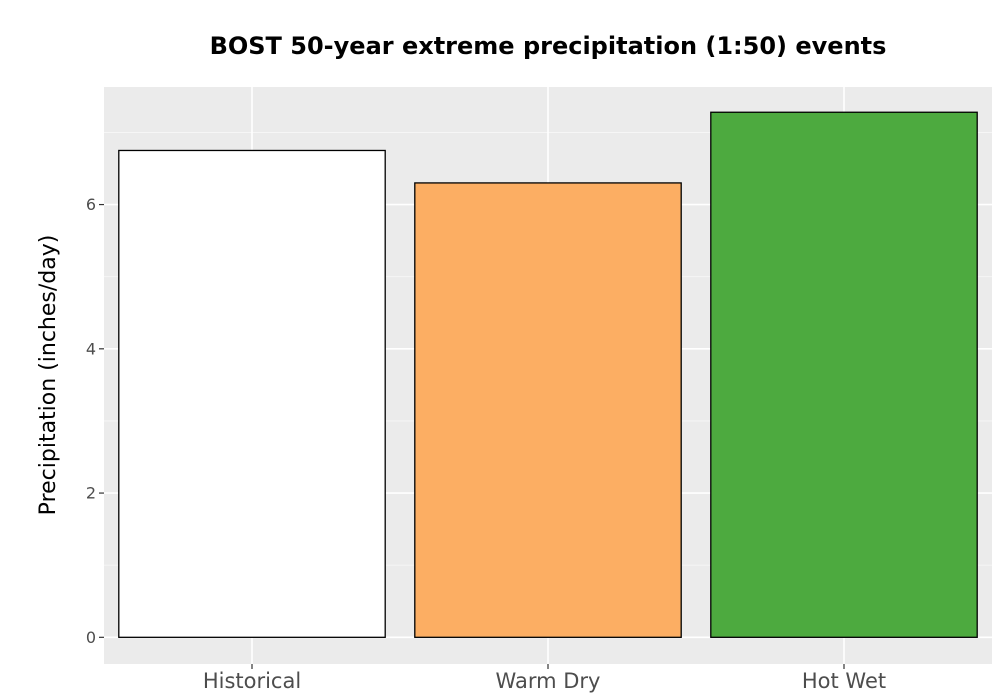  I want to click on x-tick-label: Historical, so click(252, 681).